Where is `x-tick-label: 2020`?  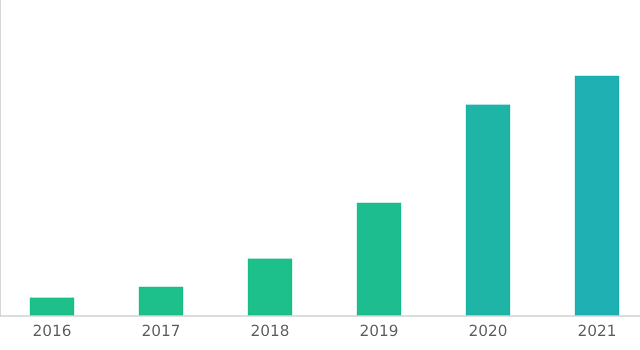 x-tick-label: 2020 is located at coordinates (488, 330).